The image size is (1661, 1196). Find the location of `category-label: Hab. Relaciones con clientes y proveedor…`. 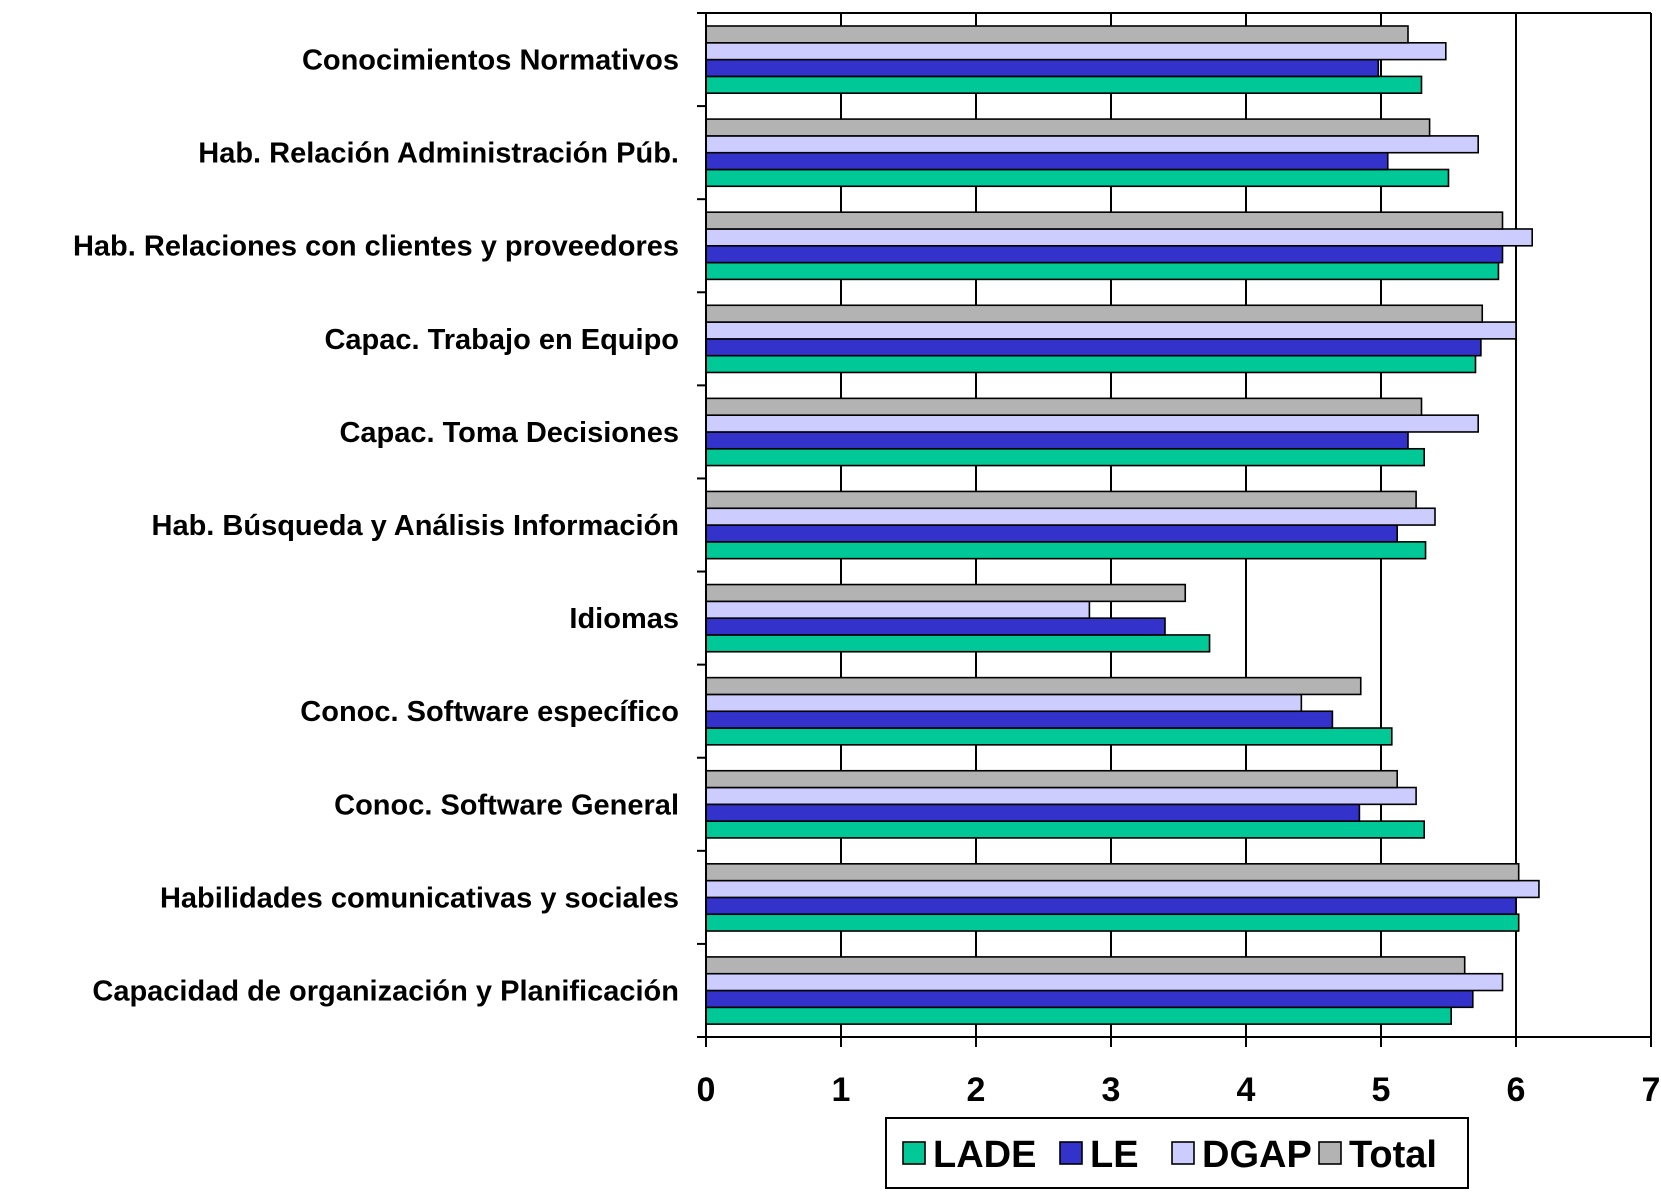

category-label: Hab. Relaciones con clientes y proveedor… is located at coordinates (376, 247).